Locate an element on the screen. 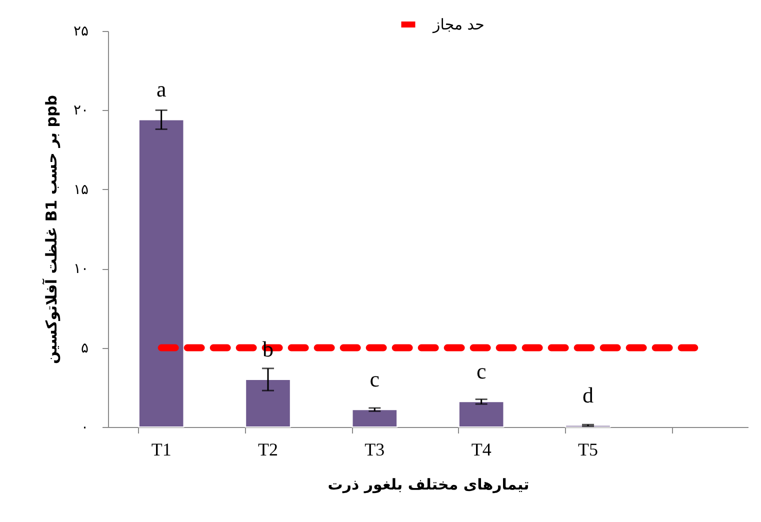  x-axis-title: تیمارهای مختلف بلغور ذرت is located at coordinates (429, 485).